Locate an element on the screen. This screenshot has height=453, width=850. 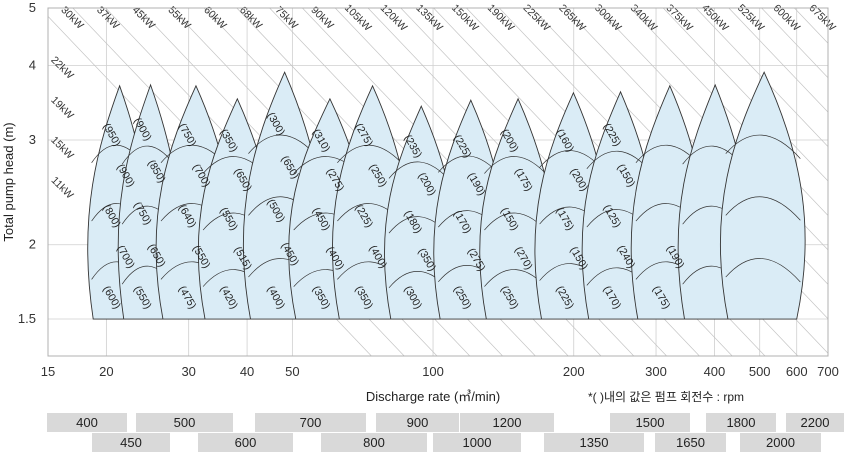
model-label: 1200 is located at coordinates (507, 422).